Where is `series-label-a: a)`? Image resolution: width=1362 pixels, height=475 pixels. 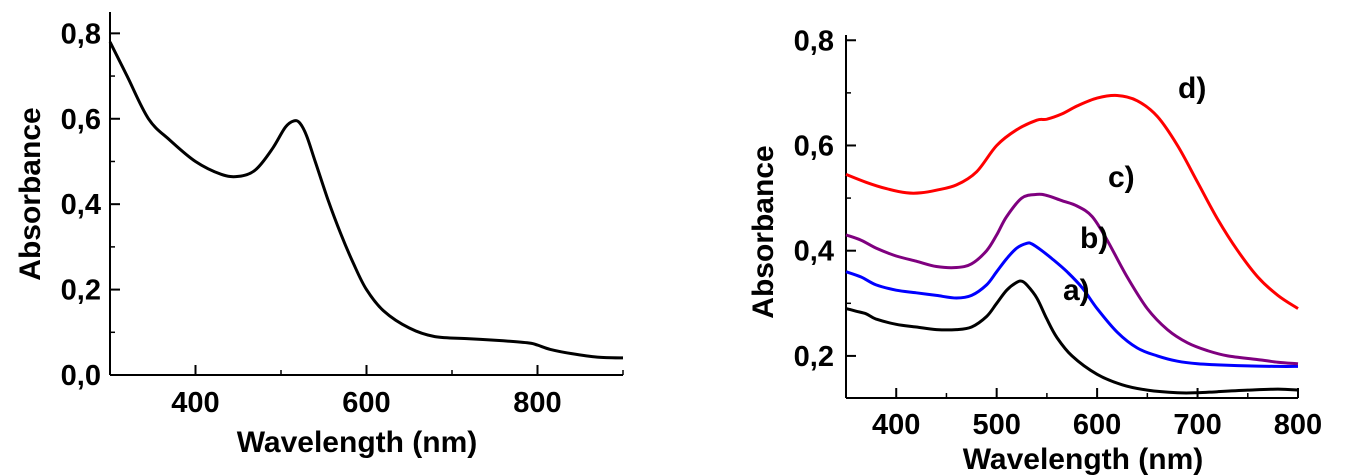 series-label-a: a) is located at coordinates (1076, 290).